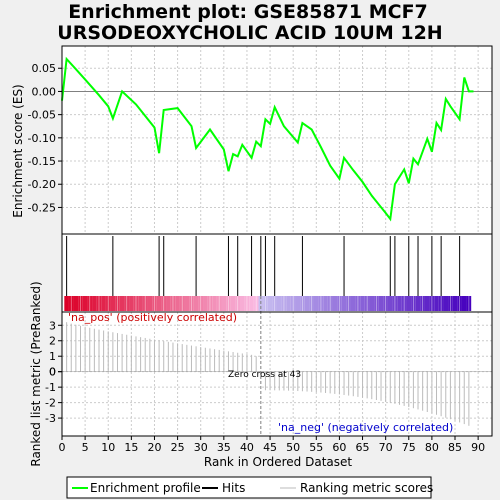  What do you see at coordinates (386, 447) in the screenshot?
I see `x-tick-label: 70` at bounding box center [386, 447].